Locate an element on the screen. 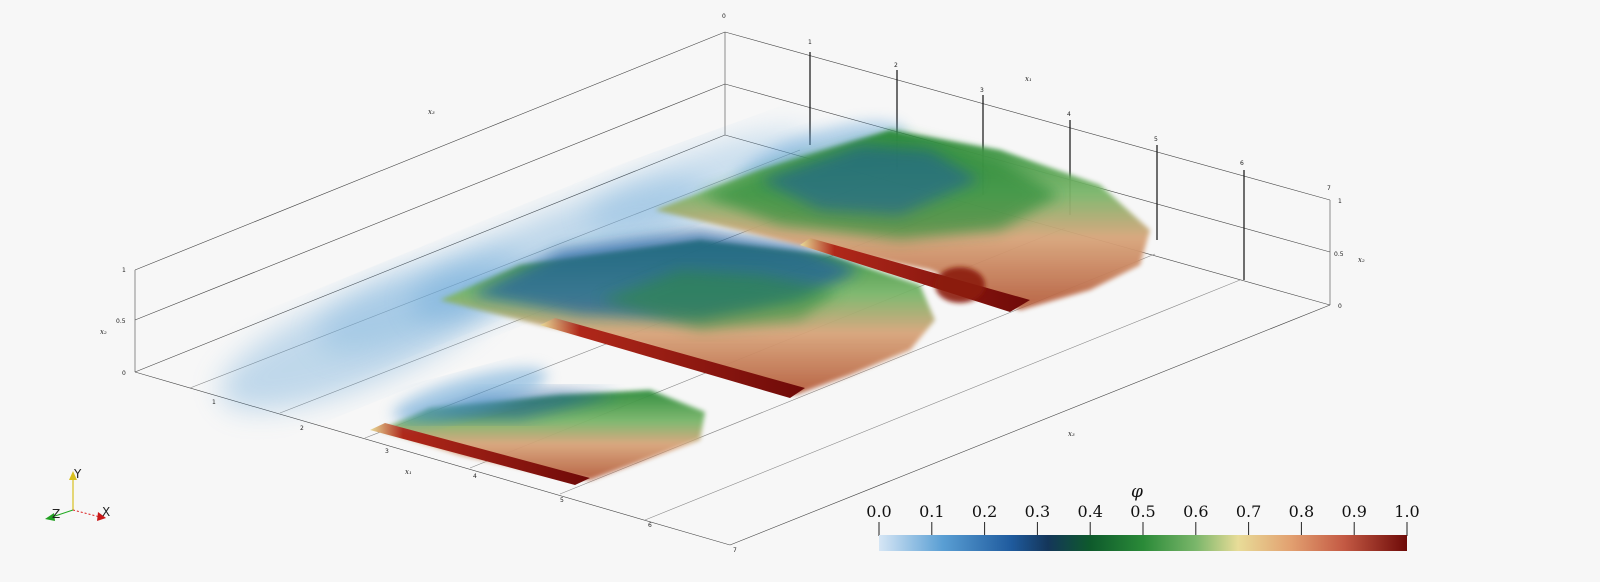 The height and width of the screenshot is (582, 1600). orientation-axes-widget: Y X Z is located at coordinates (77, 494).